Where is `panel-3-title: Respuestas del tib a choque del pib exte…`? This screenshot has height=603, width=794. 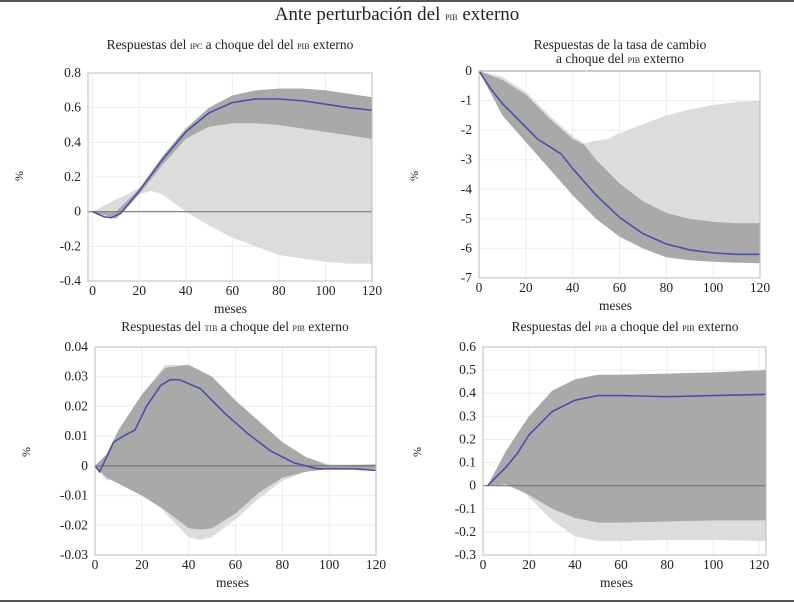
panel-3-title: Respuestas del tib a choque del pib exte… is located at coordinates (235, 327).